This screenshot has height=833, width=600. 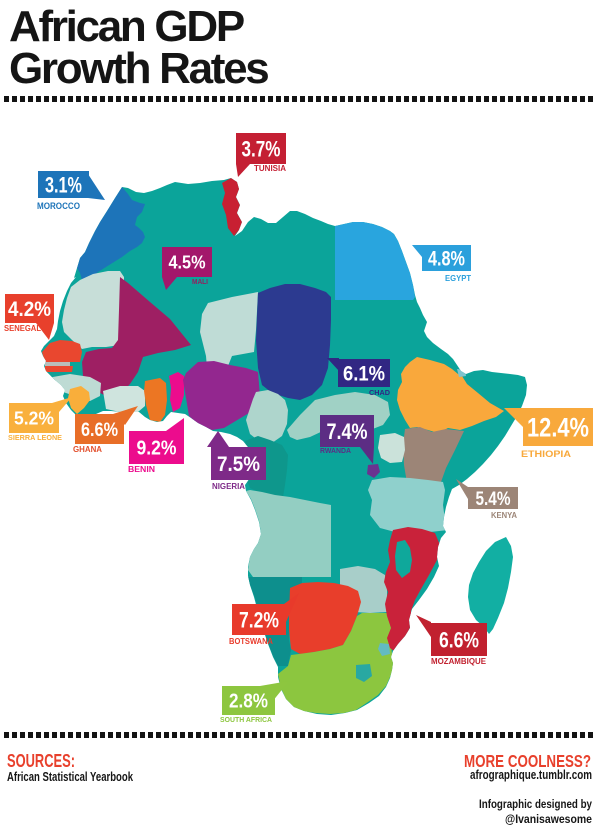 I want to click on svg-text: NIGERIA, so click(x=228, y=486).